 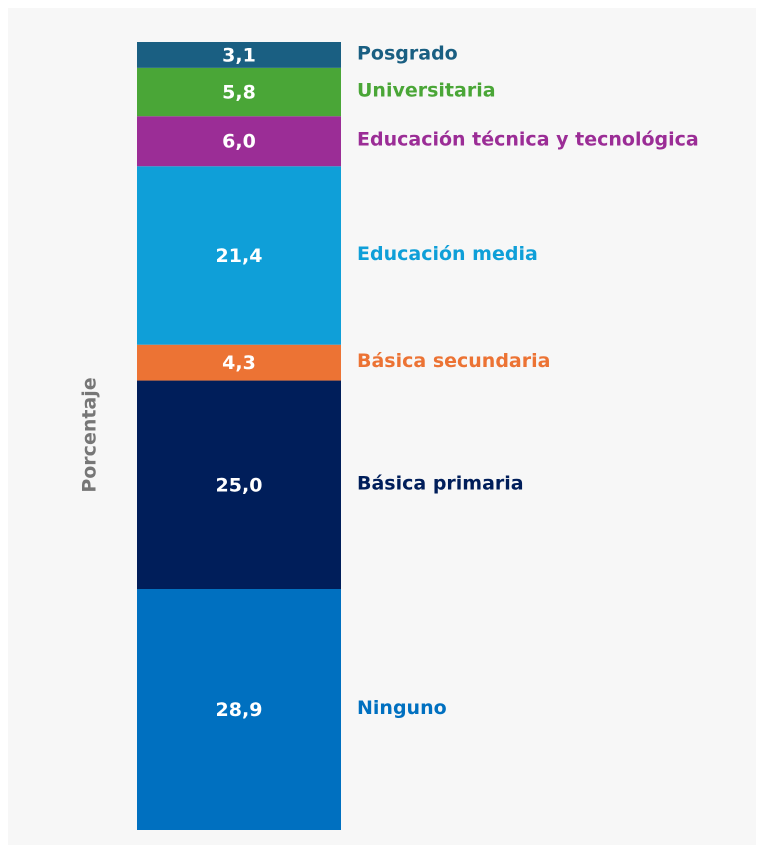 I want to click on segment-label: Básica primaria, so click(x=440, y=483).